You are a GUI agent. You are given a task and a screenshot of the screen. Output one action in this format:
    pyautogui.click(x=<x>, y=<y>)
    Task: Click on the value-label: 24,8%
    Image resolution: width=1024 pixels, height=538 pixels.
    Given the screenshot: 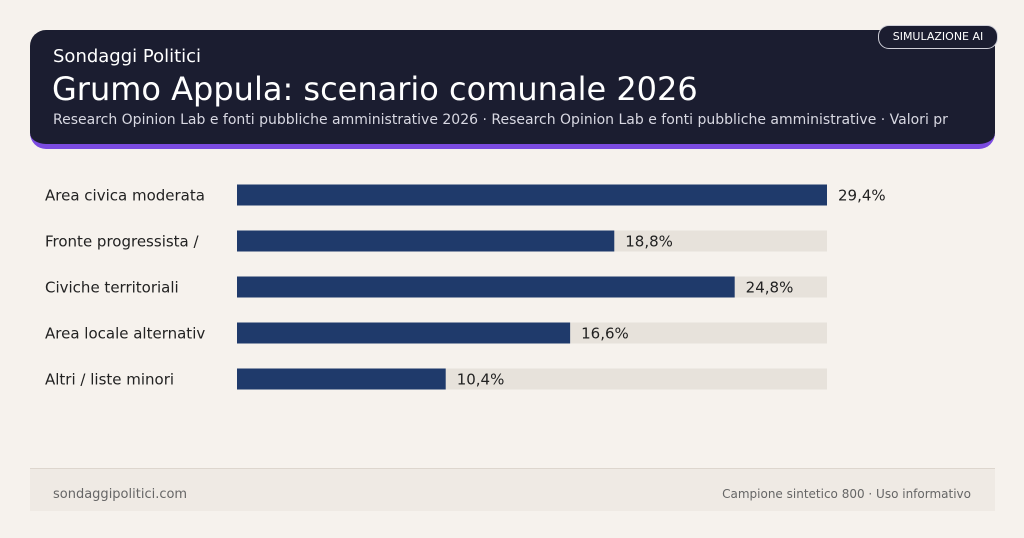 What is the action you would take?
    pyautogui.click(x=770, y=288)
    